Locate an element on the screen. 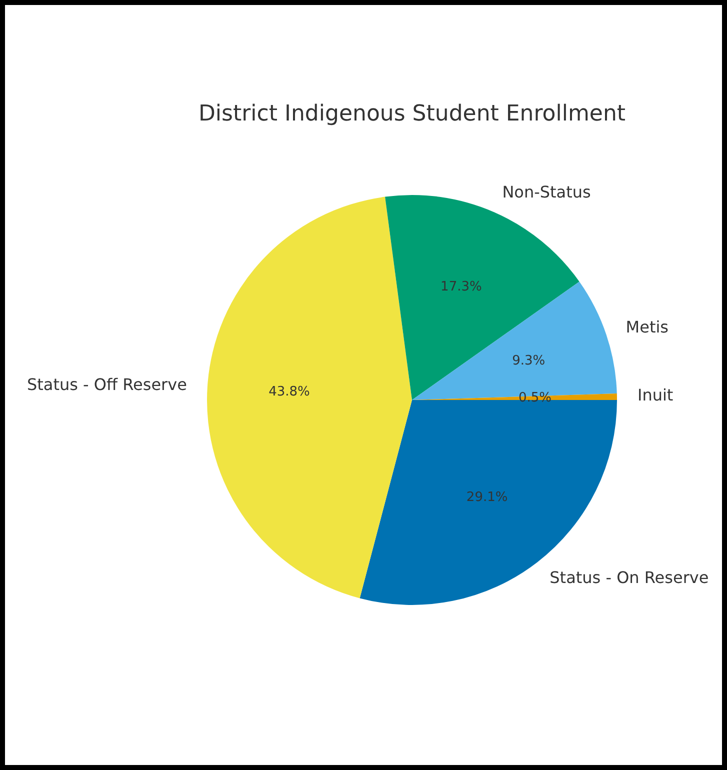 This screenshot has width=727, height=770. slice-label: Status - On Reserve is located at coordinates (629, 577).